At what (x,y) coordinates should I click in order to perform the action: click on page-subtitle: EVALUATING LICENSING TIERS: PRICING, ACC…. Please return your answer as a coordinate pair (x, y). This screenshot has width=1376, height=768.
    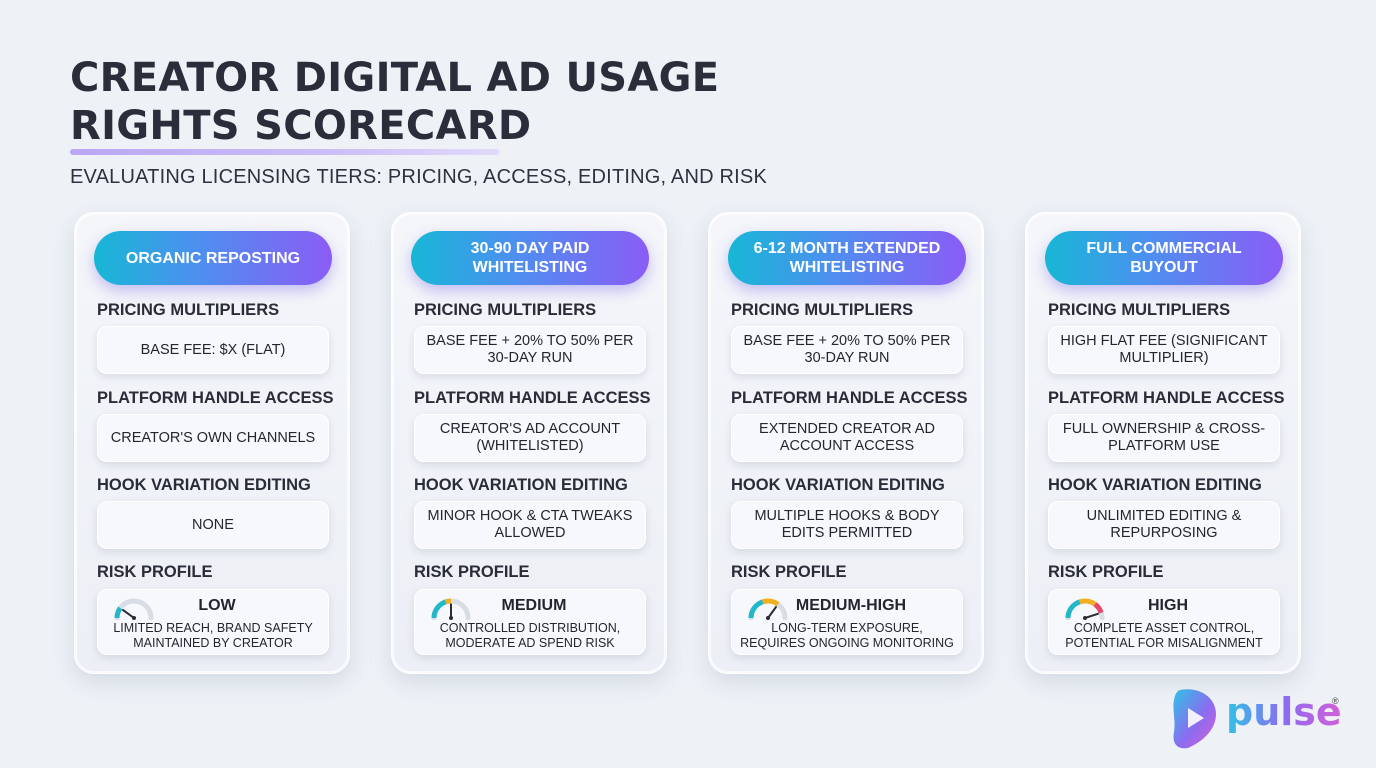
    Looking at the image, I should click on (418, 177).